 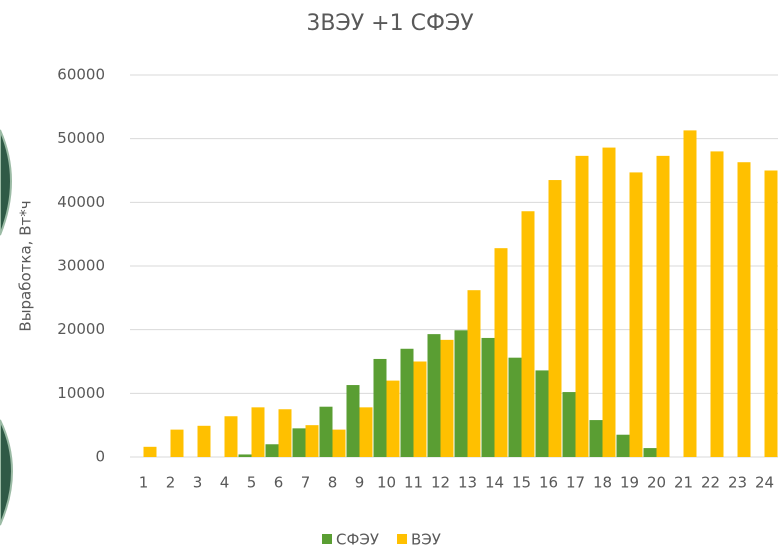 I want to click on x-tick-label: 12, so click(x=440, y=483).